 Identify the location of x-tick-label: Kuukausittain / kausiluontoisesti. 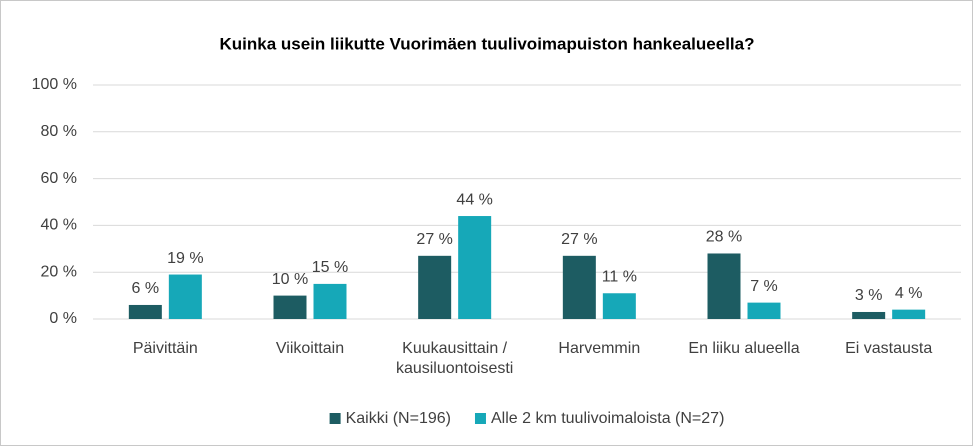
(454, 358).